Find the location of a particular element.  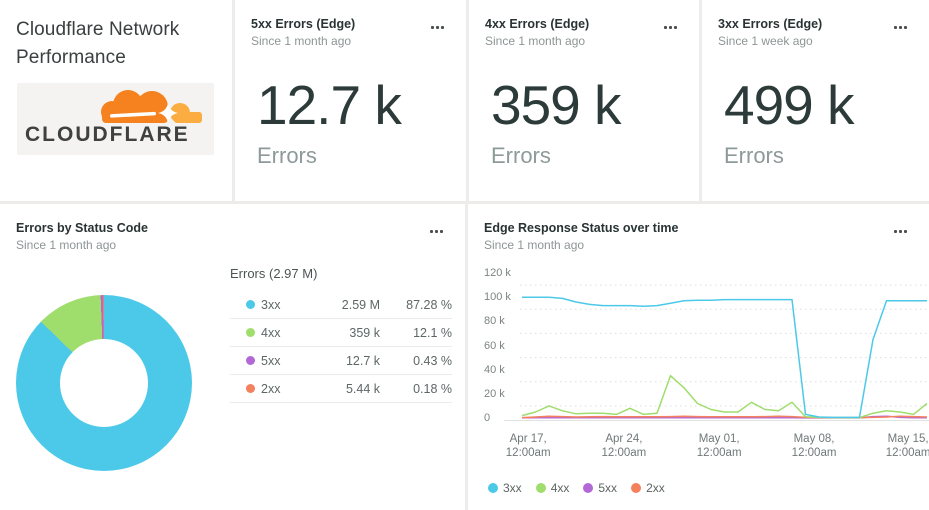

pie-legend-row-3xx: 3xx 2.59 M 87.28 % is located at coordinates (341, 305).